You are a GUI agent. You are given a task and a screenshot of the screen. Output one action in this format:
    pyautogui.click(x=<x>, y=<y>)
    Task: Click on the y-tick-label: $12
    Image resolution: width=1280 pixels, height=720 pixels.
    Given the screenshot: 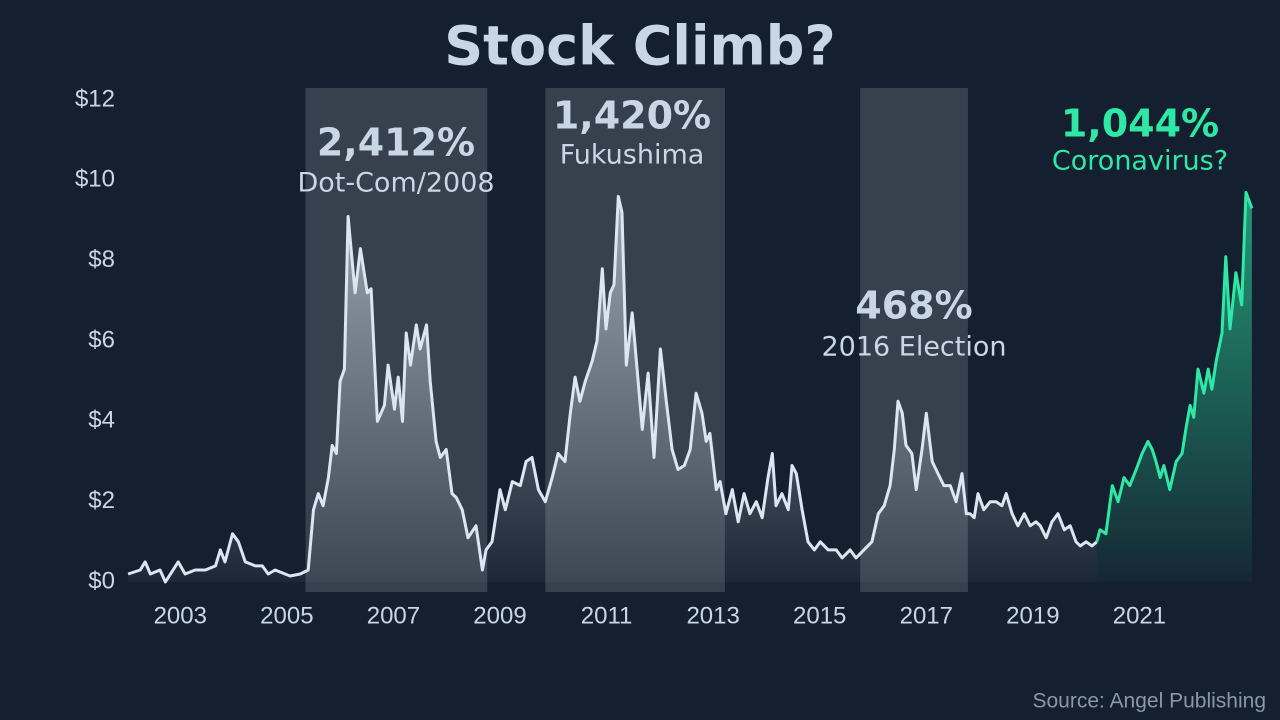 What is the action you would take?
    pyautogui.click(x=95, y=98)
    